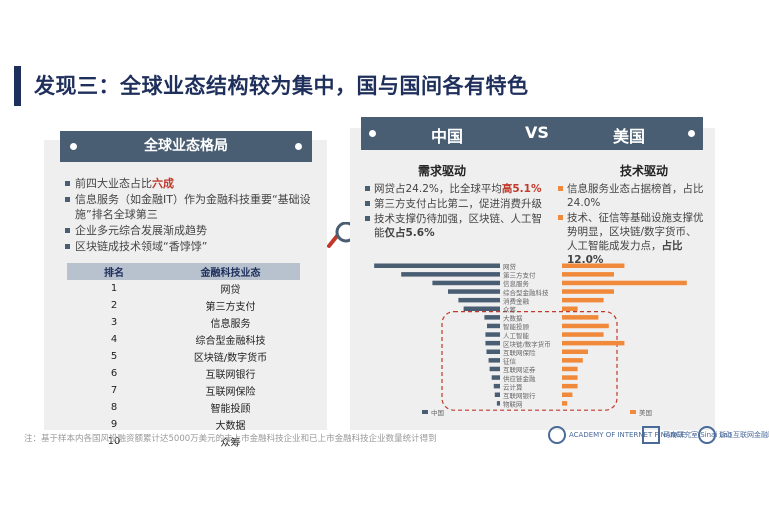  I want to click on sinai-lab-logo: 司南研究室 Sinai Lab, so click(687, 435).